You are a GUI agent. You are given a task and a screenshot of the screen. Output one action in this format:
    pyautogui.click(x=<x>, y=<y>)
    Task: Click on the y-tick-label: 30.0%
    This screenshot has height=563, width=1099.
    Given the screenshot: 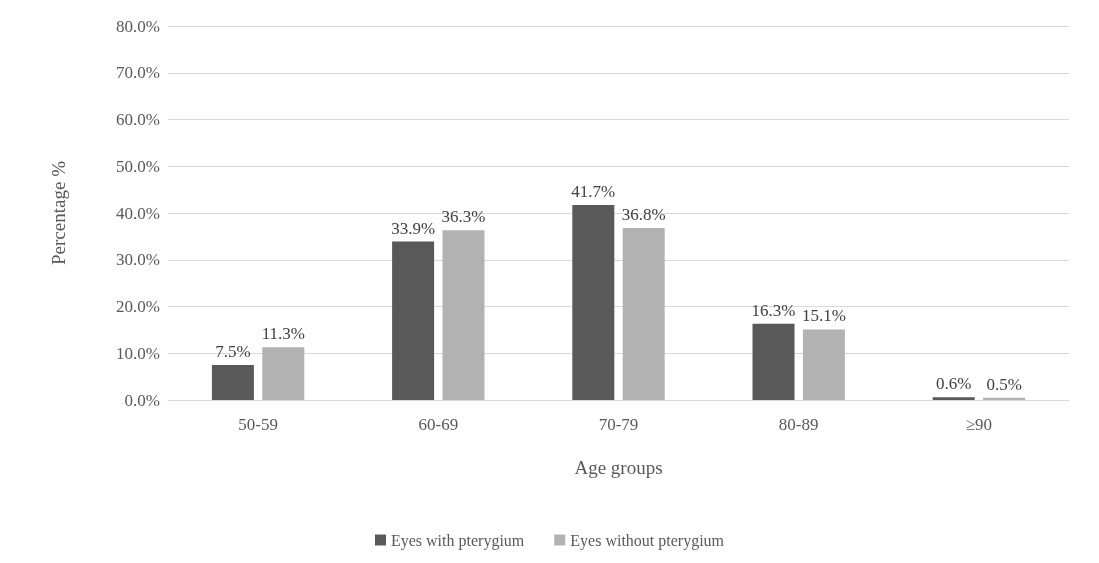 What is the action you would take?
    pyautogui.click(x=138, y=260)
    